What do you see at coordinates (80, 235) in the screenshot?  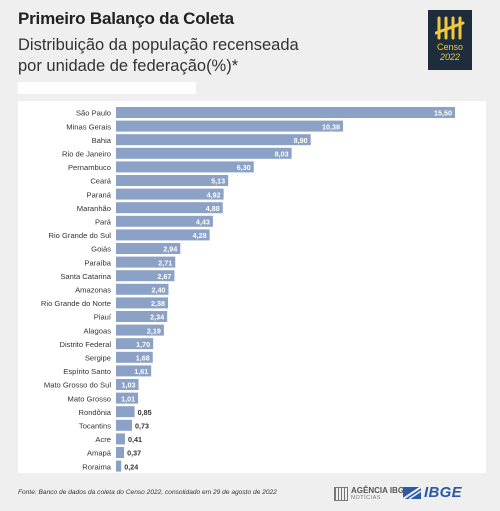 I see `category-label: Rio Grande do Sul` at bounding box center [80, 235].